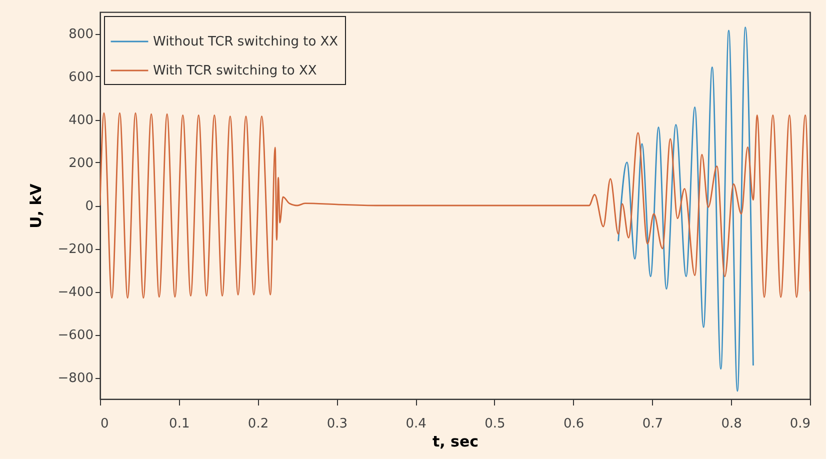 Image resolution: width=828 pixels, height=464 pixels. I want to click on y-tick-label: −200, so click(76, 249).